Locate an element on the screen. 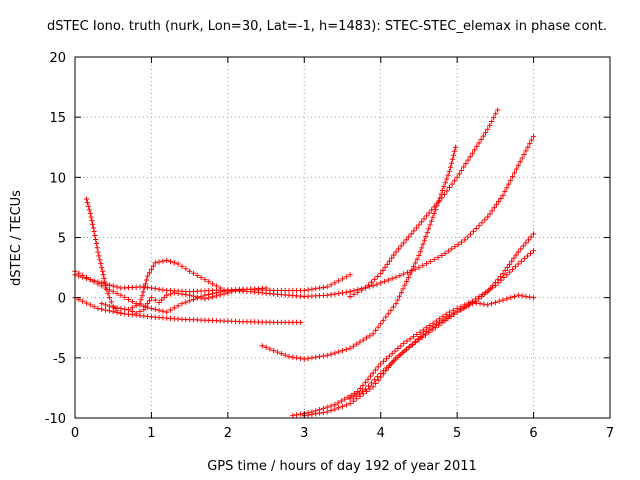 This screenshot has height=480, width=640. y-tick-label: 5 is located at coordinates (62, 239).